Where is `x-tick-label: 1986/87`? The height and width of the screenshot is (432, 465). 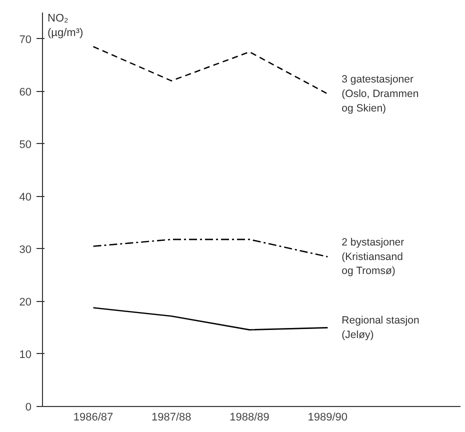
x-tick-label: 1986/87 is located at coordinates (93, 418).